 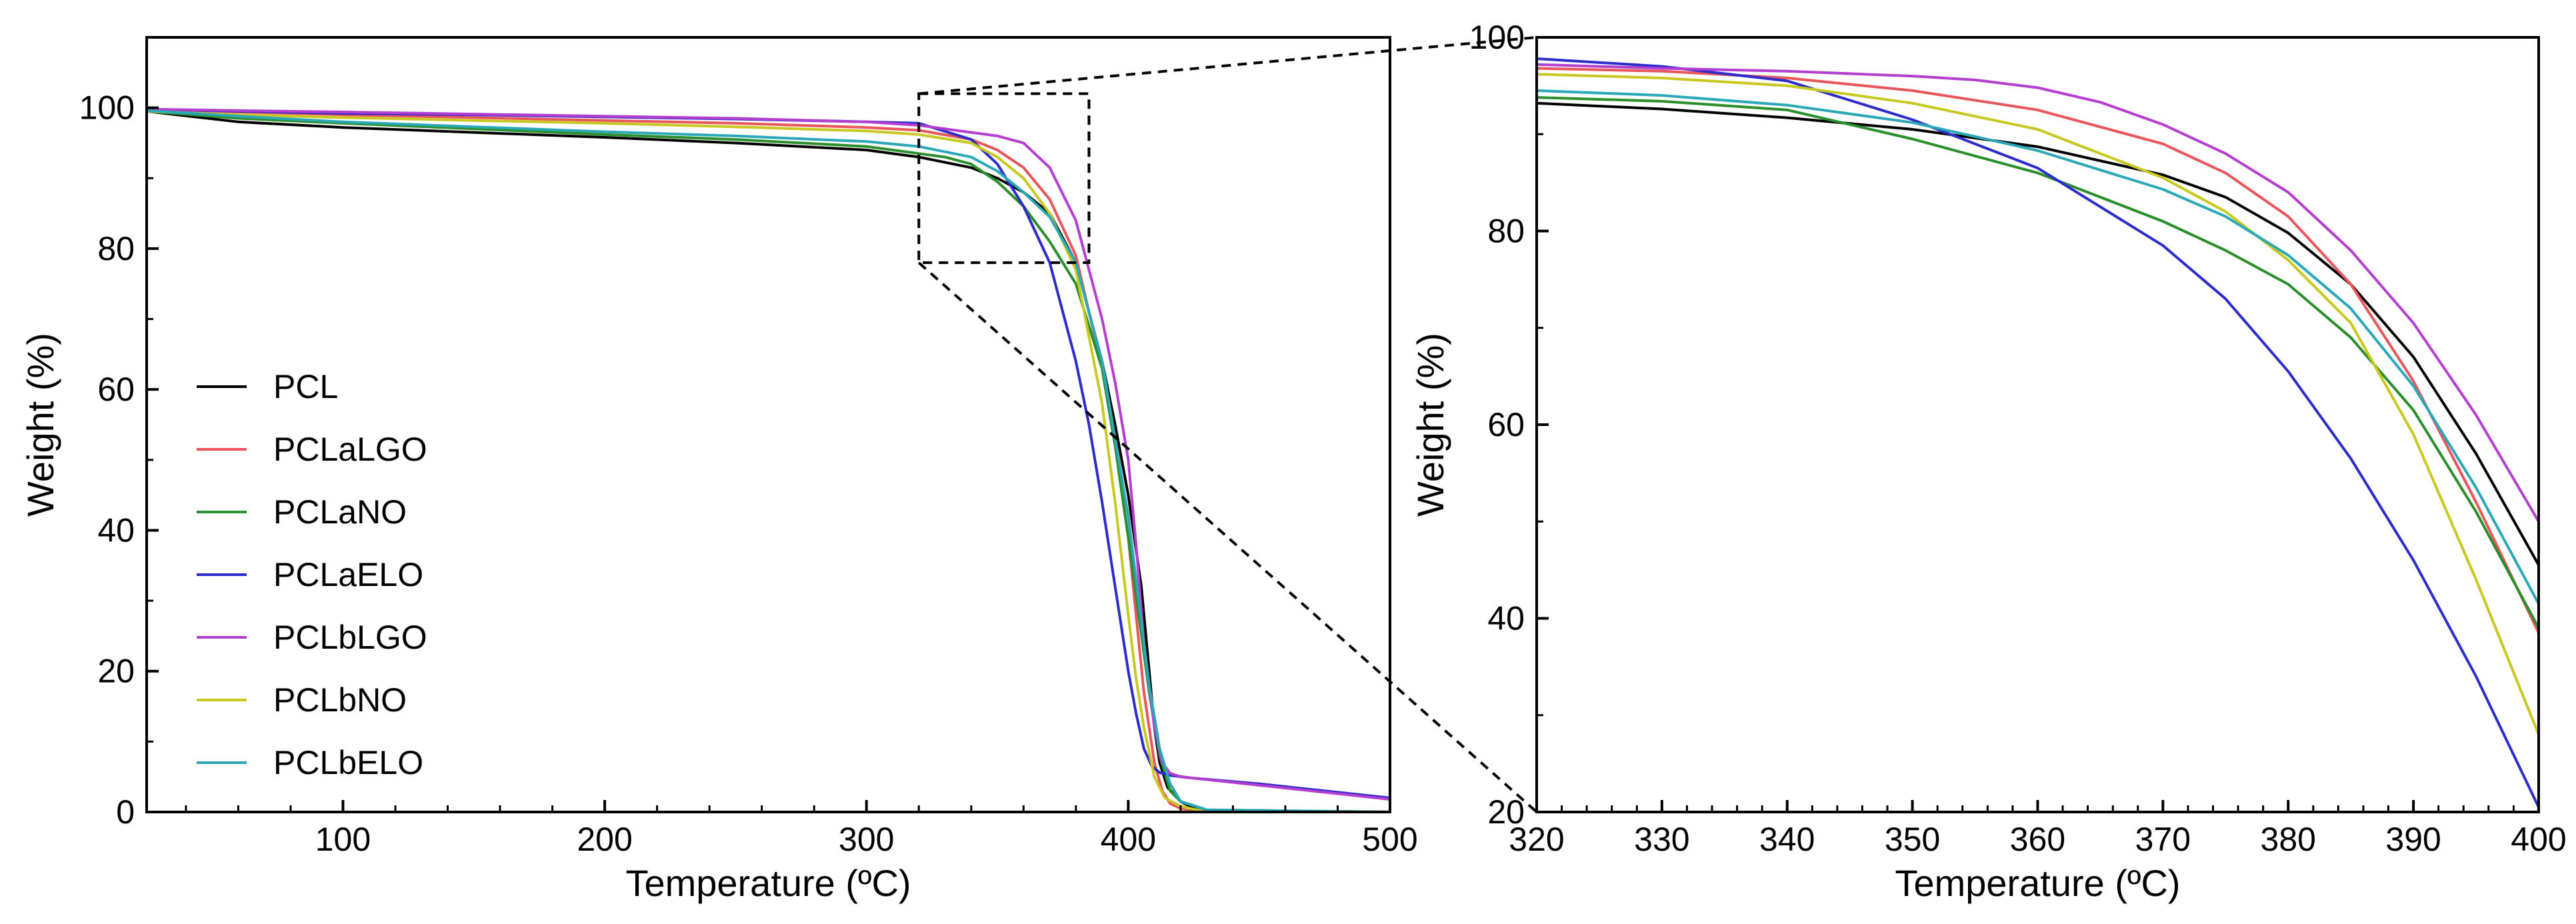 I want to click on legend-label-pclaelo: PCLaELO, so click(x=348, y=574).